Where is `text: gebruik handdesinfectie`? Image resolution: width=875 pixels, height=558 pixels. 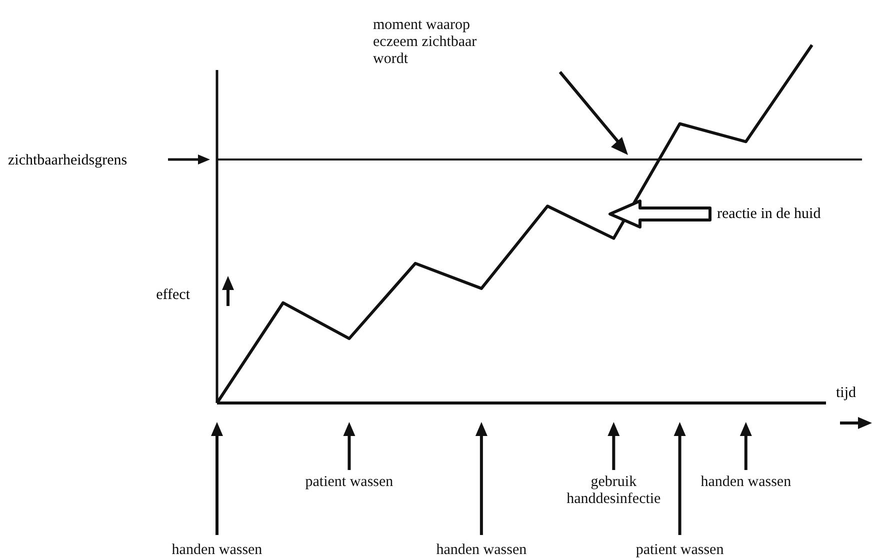
text: gebruik handdesinfectie is located at coordinates (614, 490).